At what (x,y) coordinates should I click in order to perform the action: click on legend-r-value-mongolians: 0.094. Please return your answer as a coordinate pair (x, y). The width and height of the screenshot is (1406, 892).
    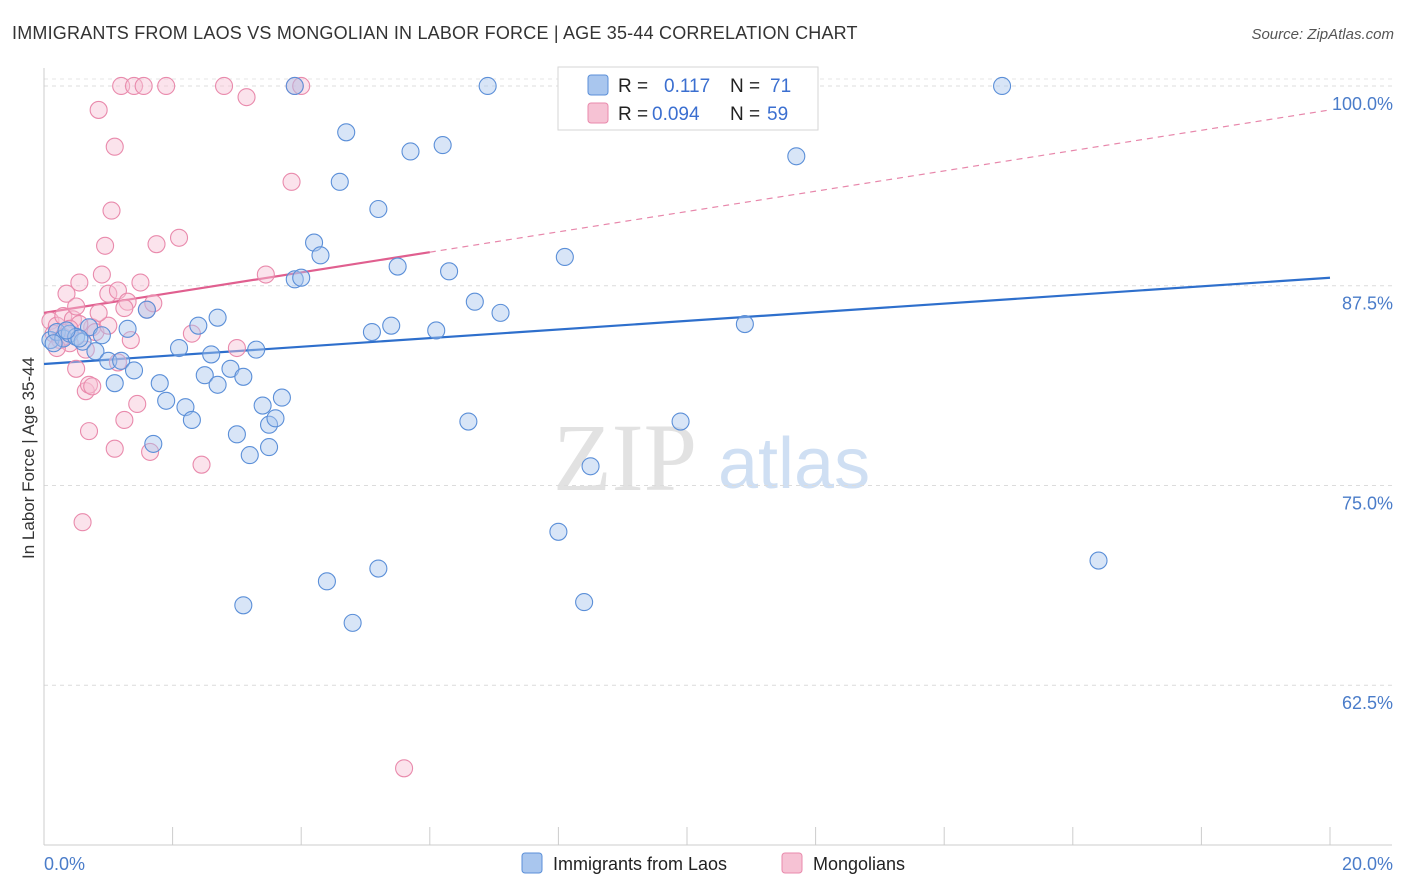
    Looking at the image, I should click on (676, 114).